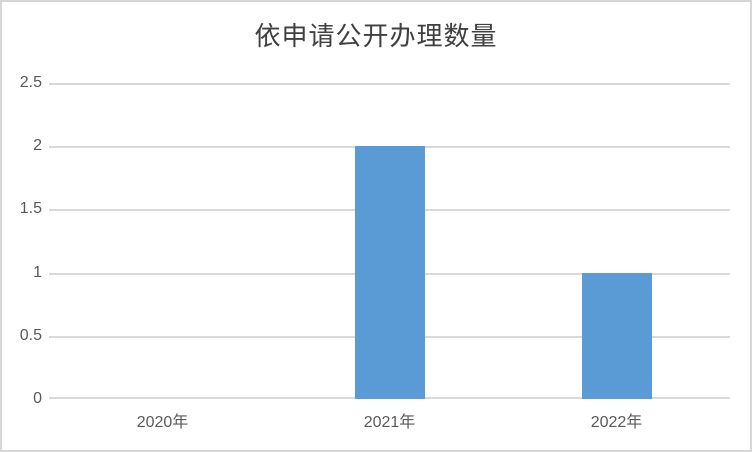  I want to click on y-tick-label: 1, so click(37, 272).